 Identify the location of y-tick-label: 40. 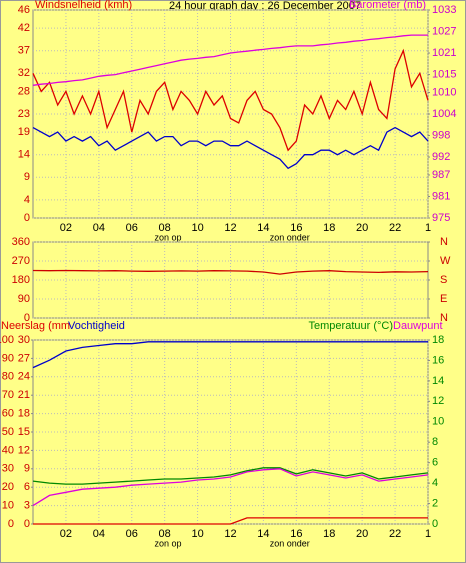
(8, 450).